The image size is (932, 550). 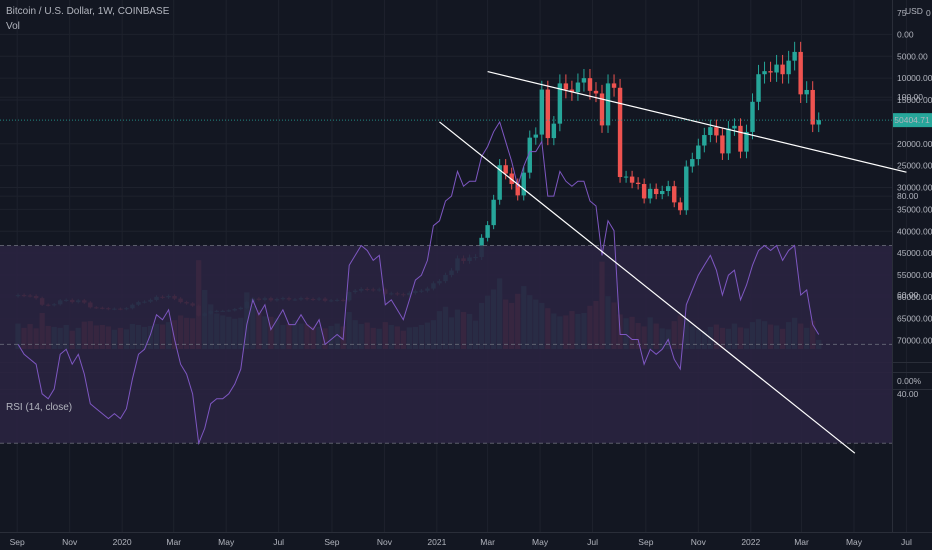 What do you see at coordinates (914, 78) in the screenshot?
I see `price-tick-label: 10000.00` at bounding box center [914, 78].